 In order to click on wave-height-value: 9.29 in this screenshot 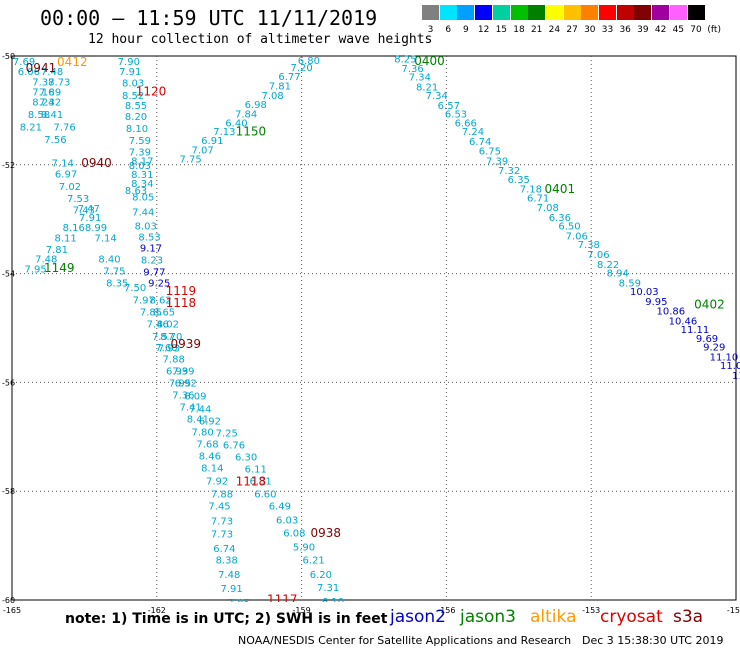, I will do `click(714, 347)`.